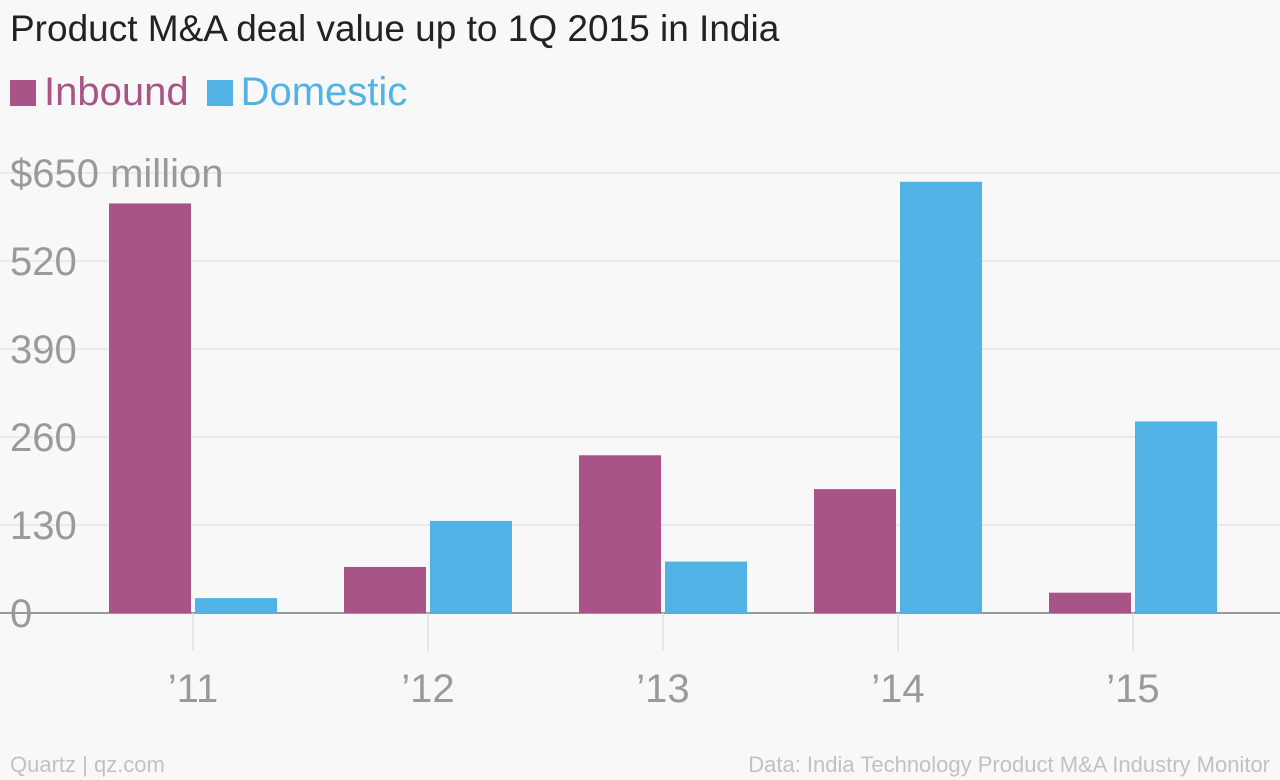 This screenshot has width=1280, height=780. I want to click on legend-item-domestic: Domestic, so click(307, 92).